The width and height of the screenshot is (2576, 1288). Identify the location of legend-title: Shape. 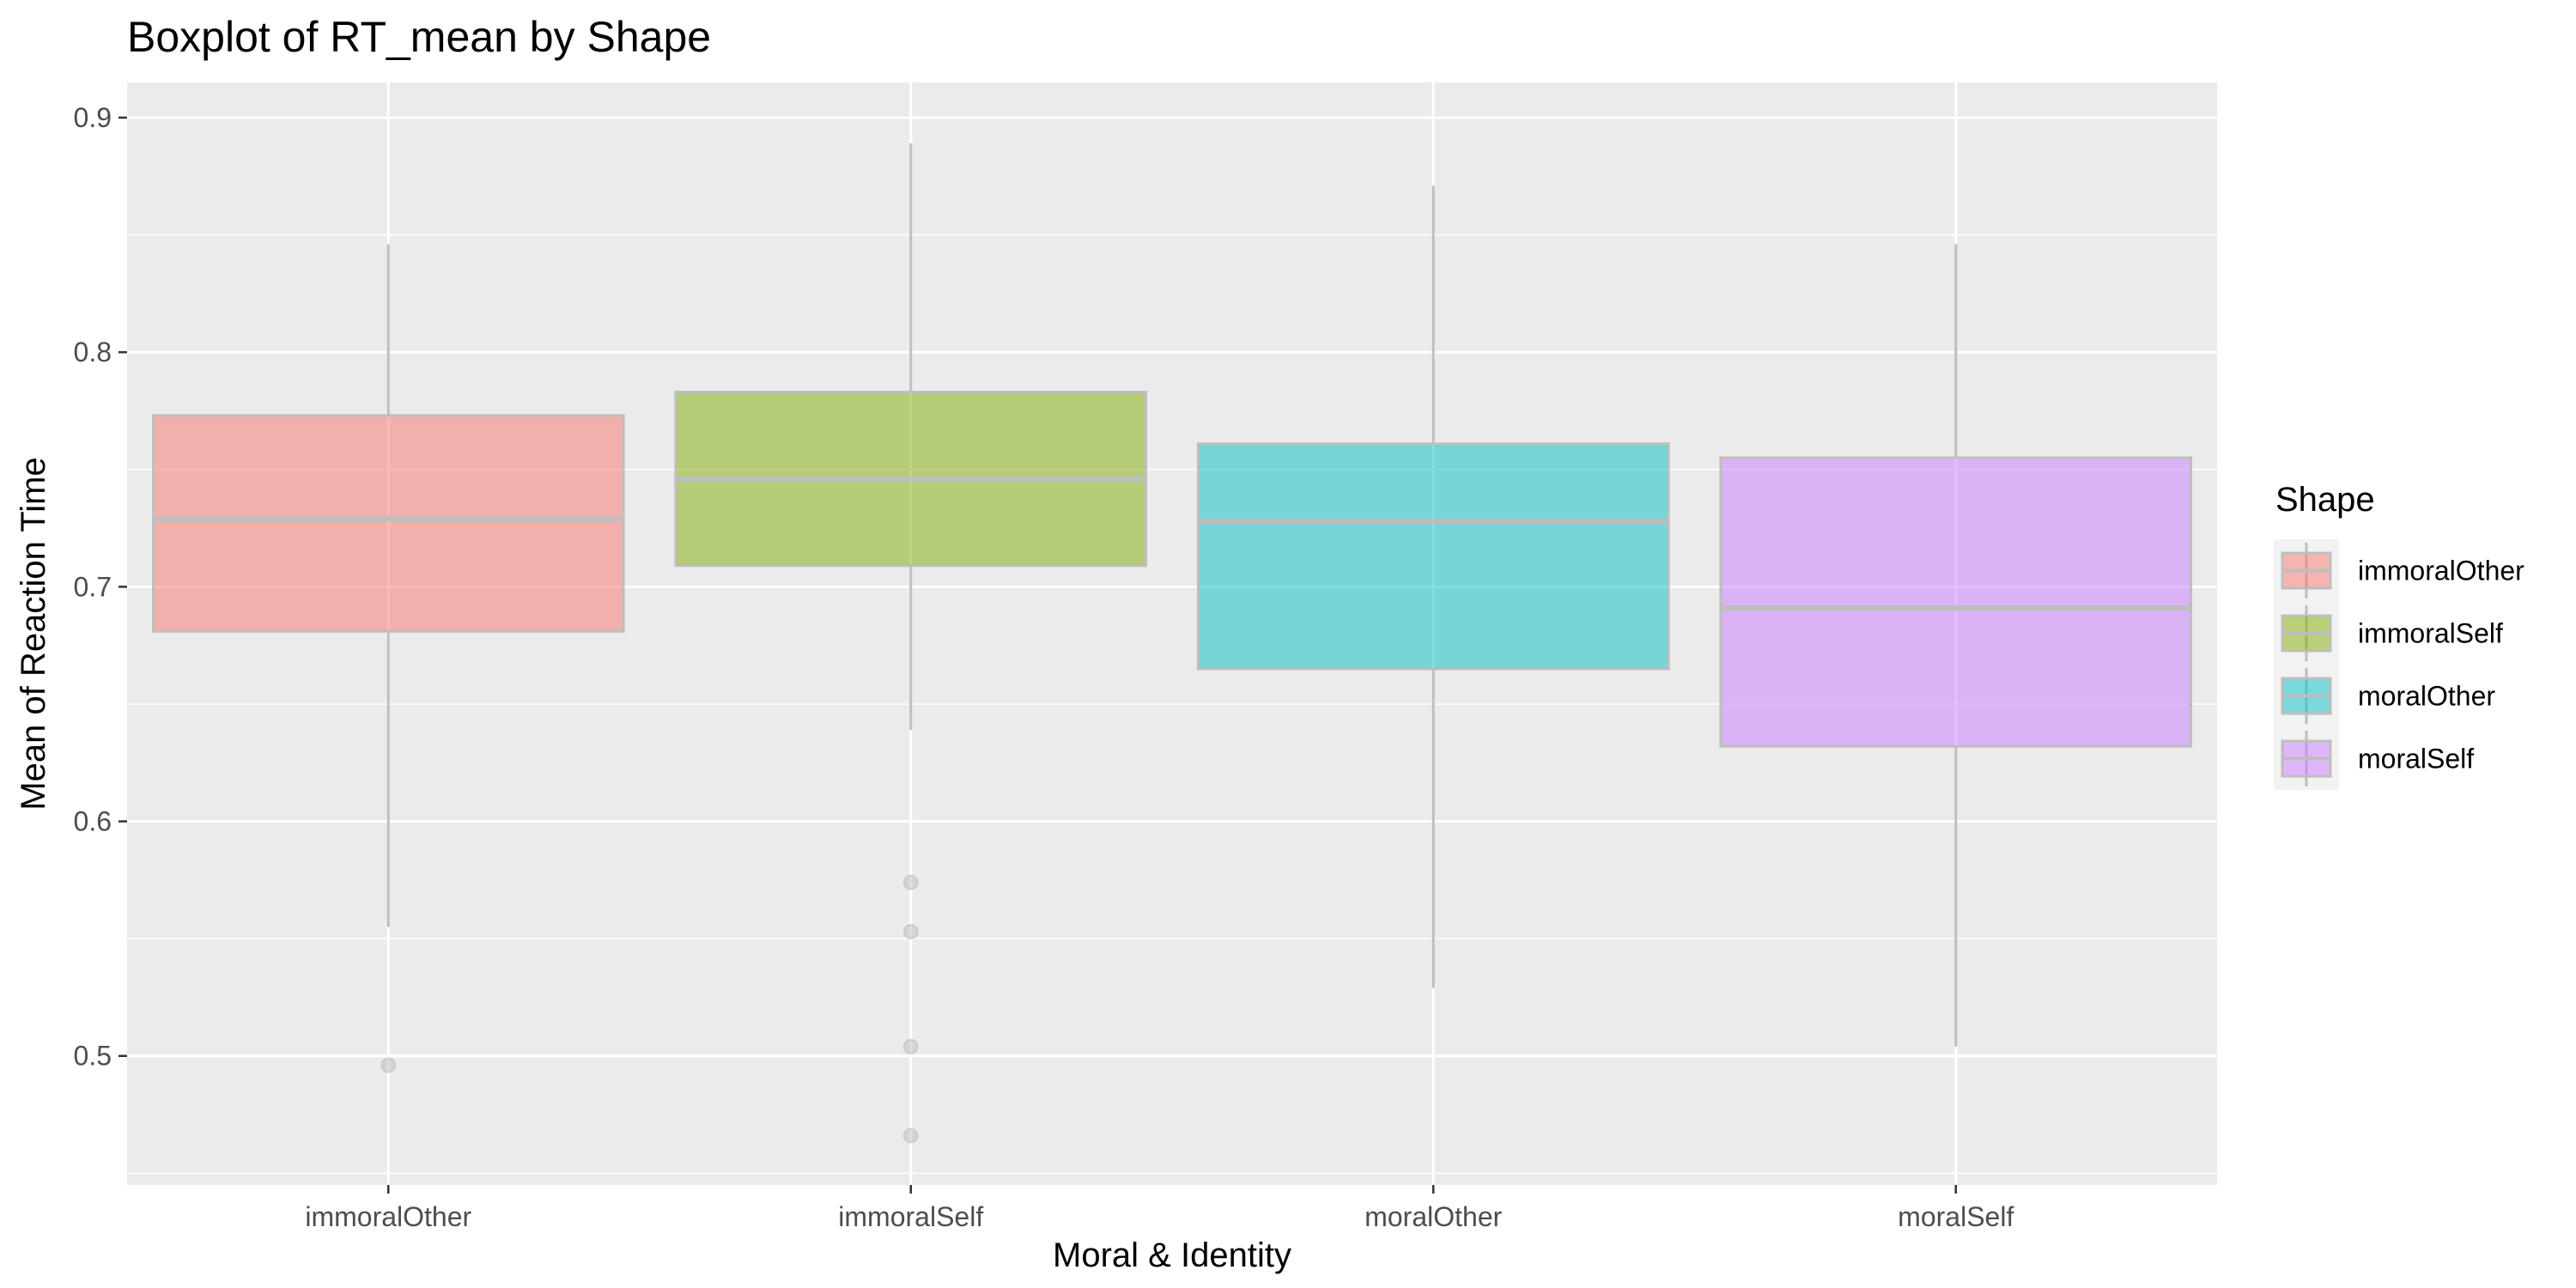
(2325, 500).